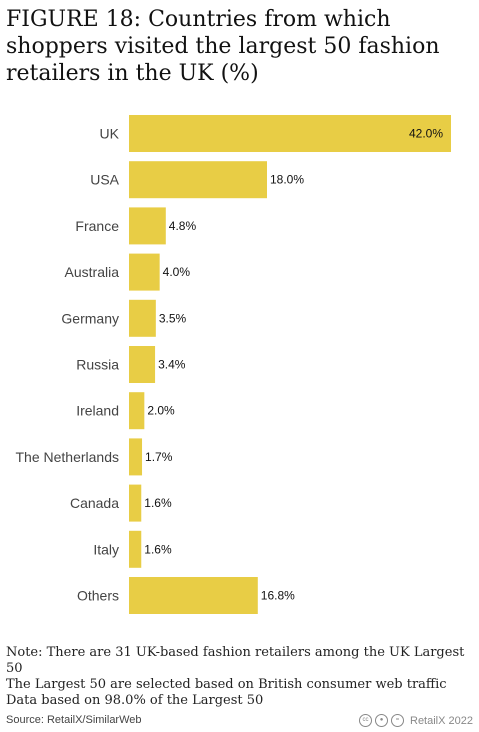 This screenshot has height=732, width=479. I want to click on value-label: 4.0%, so click(177, 272).